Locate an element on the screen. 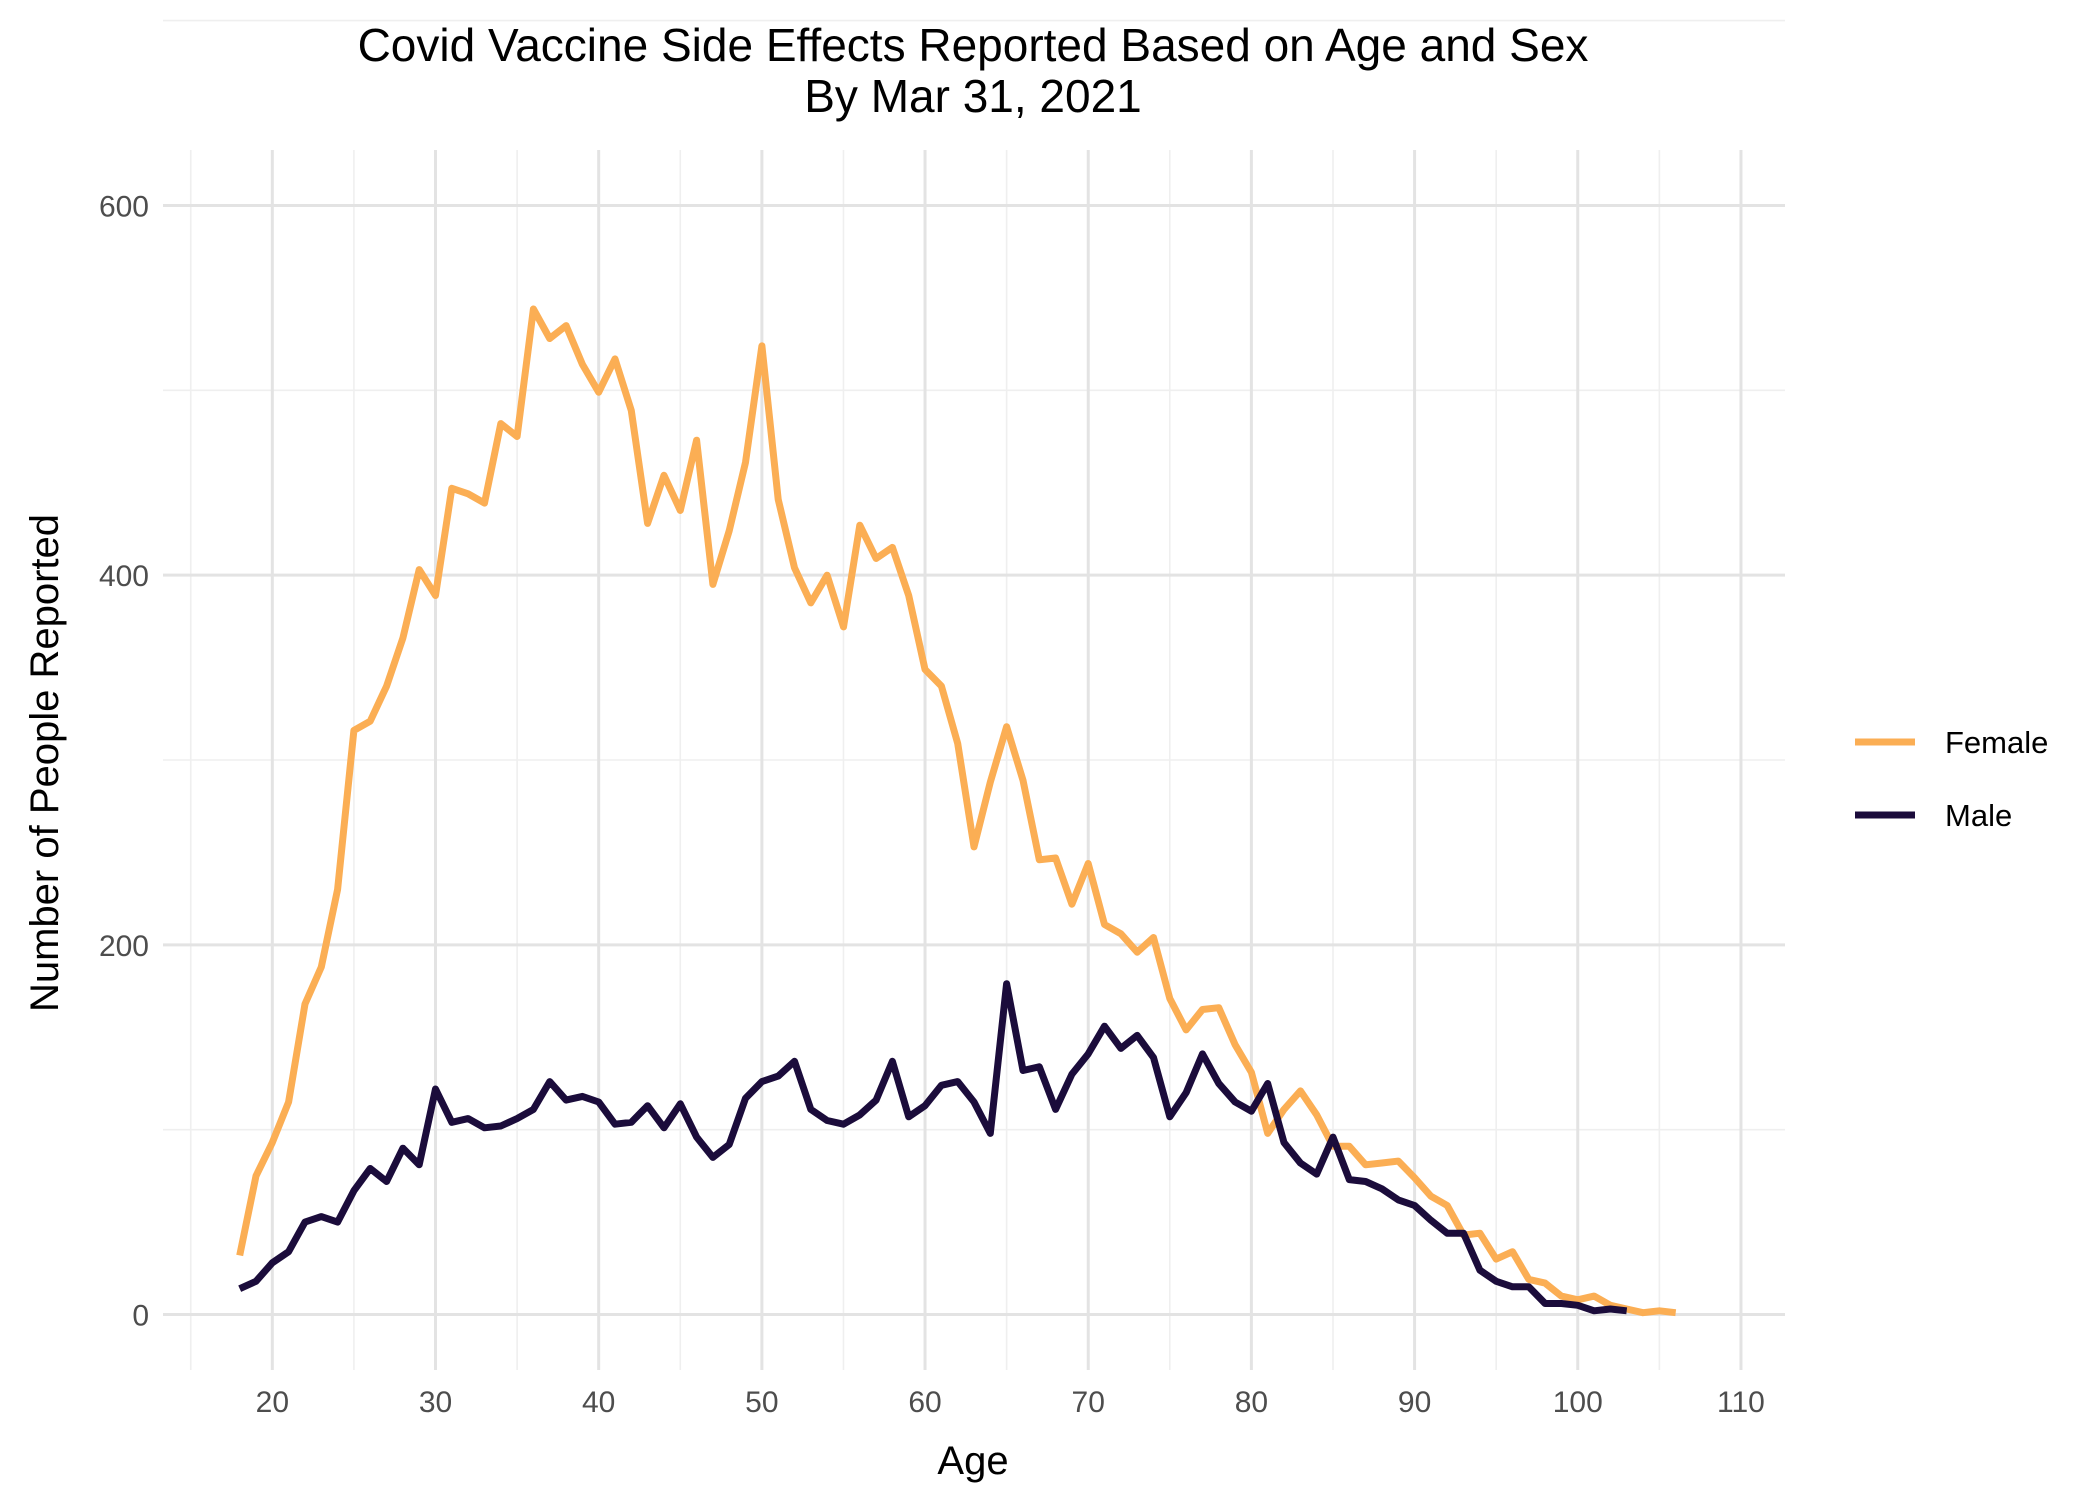 The width and height of the screenshot is (2100, 1500). legend-label: Male is located at coordinates (1978, 815).